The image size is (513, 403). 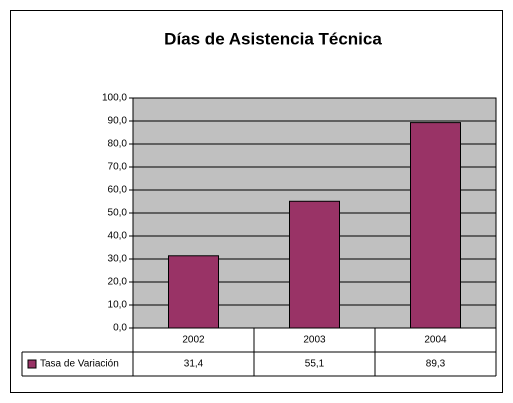 I want to click on y-tick-label: 100,0, so click(x=114, y=98).